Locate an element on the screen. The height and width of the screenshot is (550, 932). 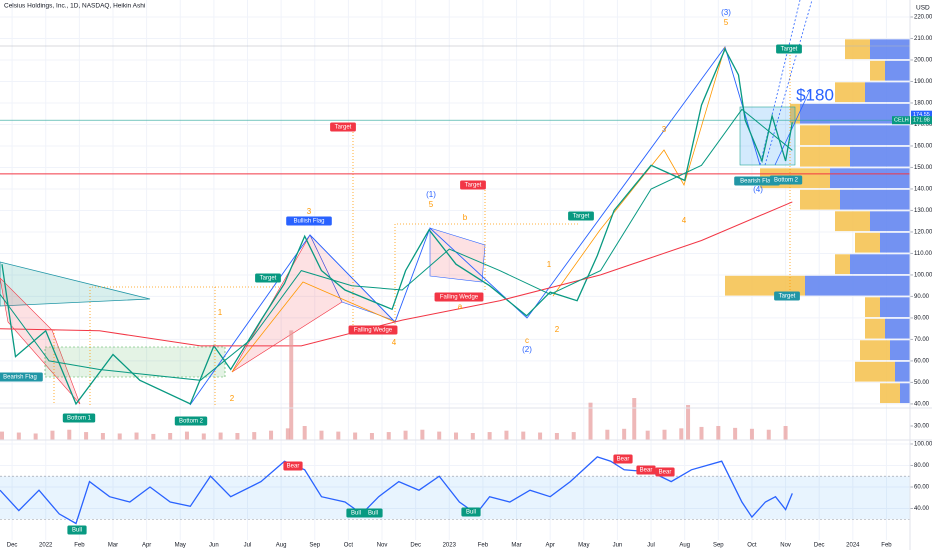
annotation-label: b is located at coordinates (465, 217).